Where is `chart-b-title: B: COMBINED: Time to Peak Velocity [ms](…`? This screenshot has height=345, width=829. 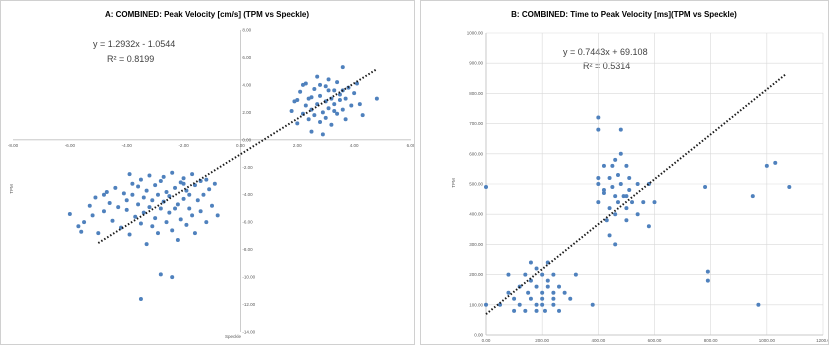 chart-b-title: B: COMBINED: Time to Peak Velocity [ms](… is located at coordinates (624, 14).